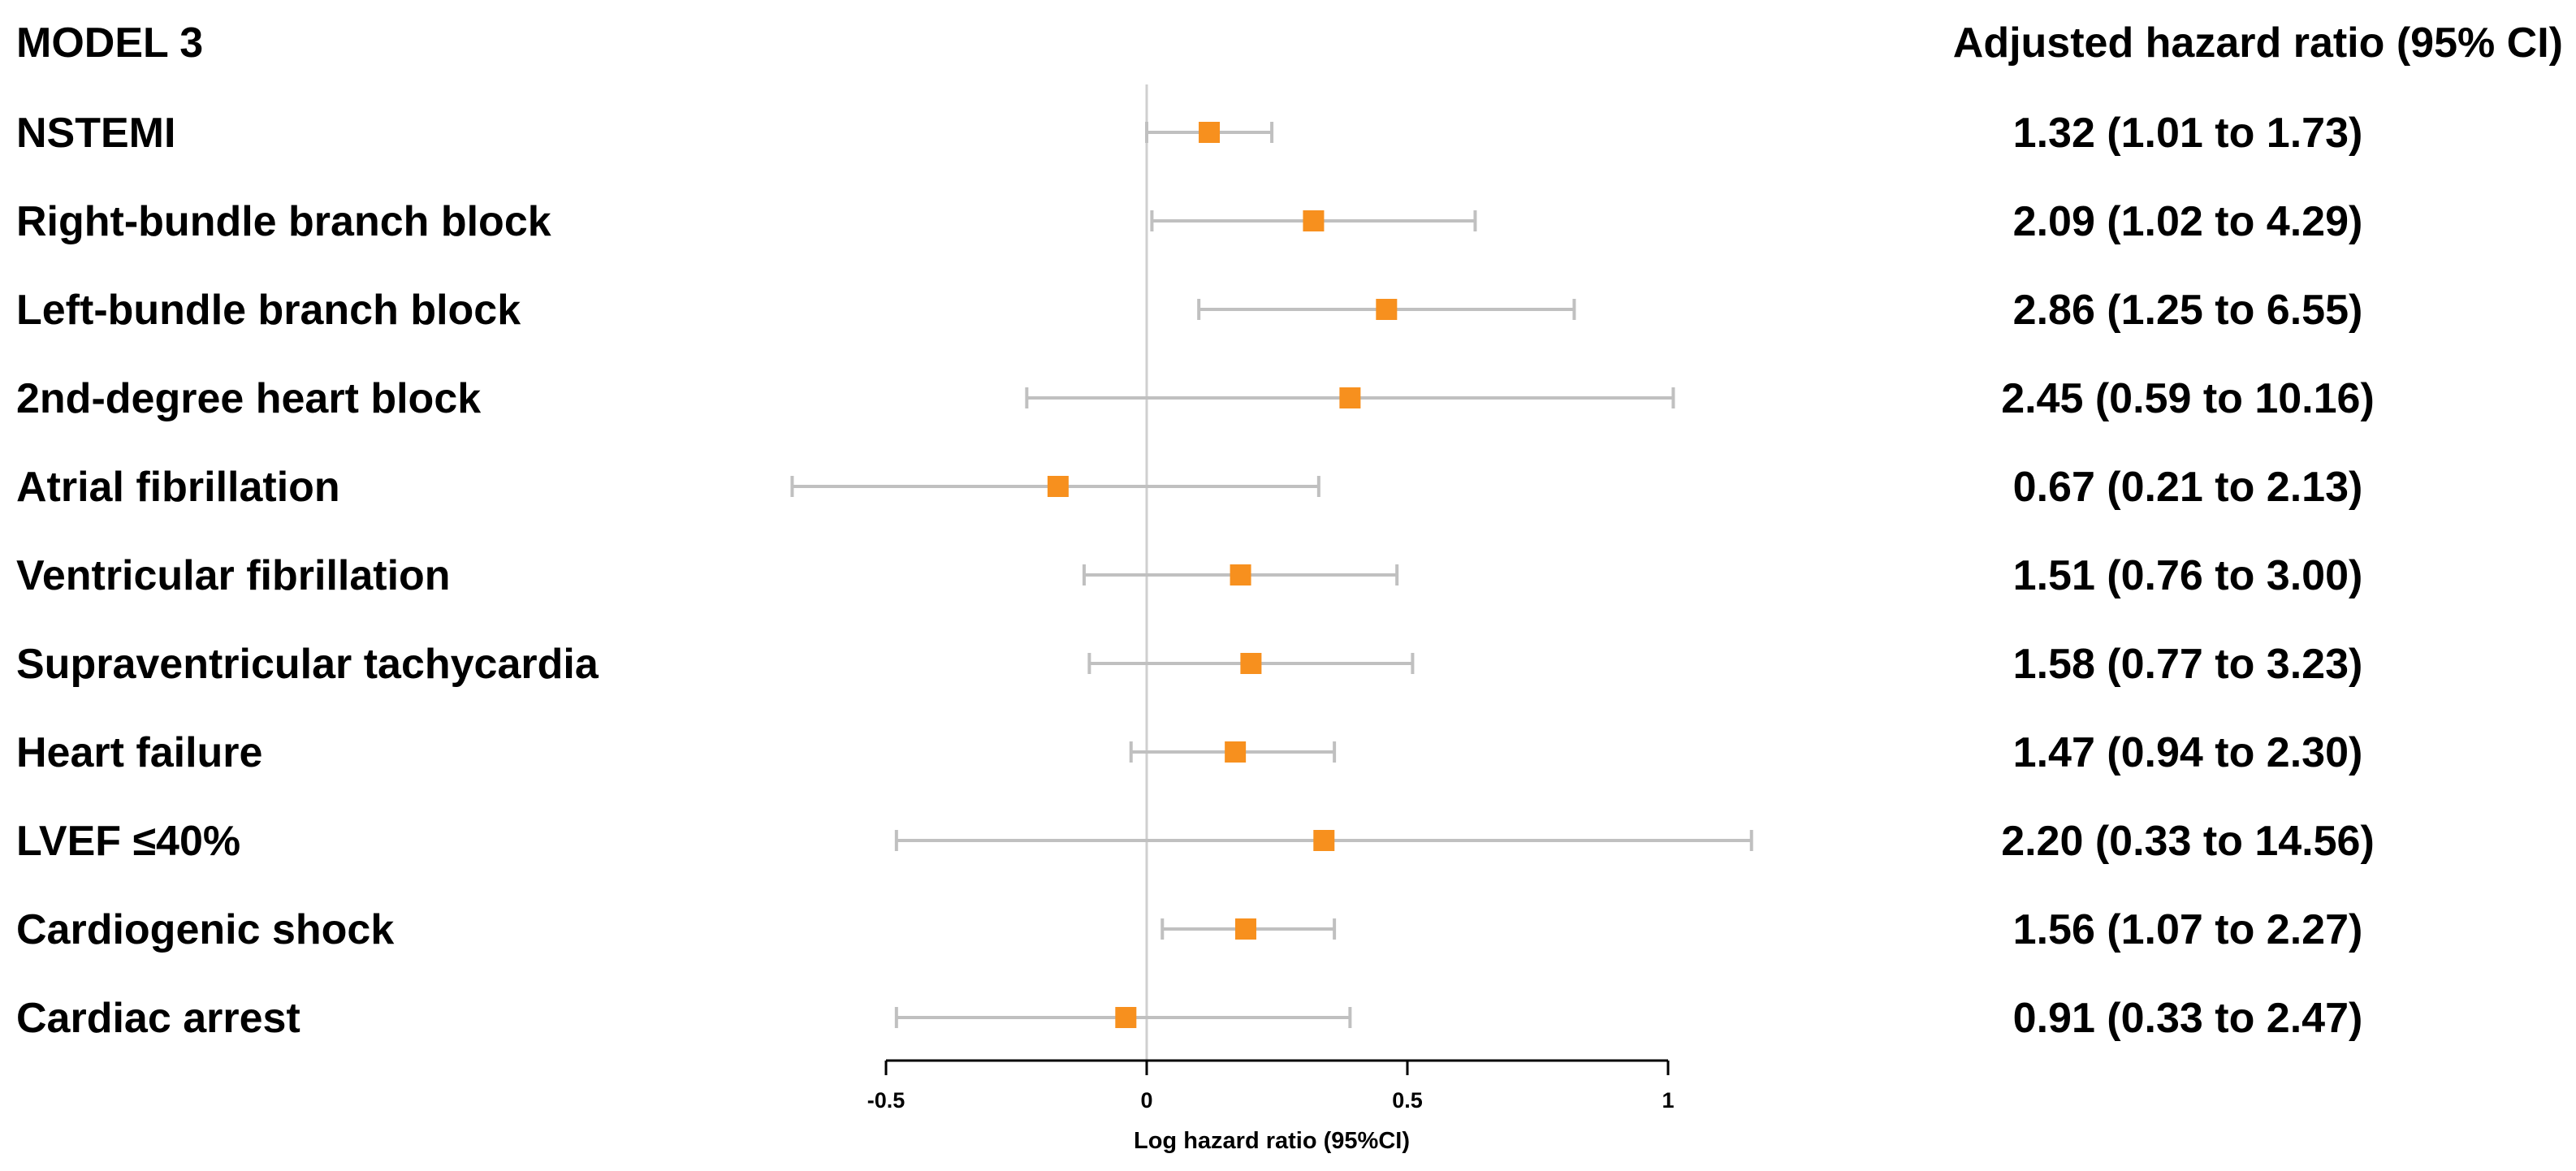  I want to click on forest-row: LVEF ≤40% 2.20 (0.33 to 14.56), so click(1196, 841).